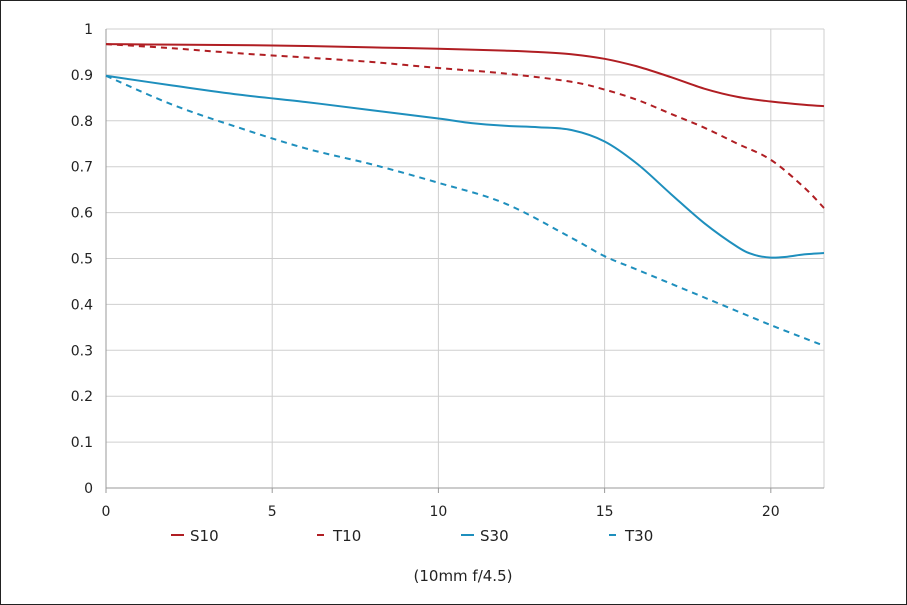 The image size is (907, 605). Describe the element at coordinates (82, 443) in the screenshot. I see `y-tick-label: 0.1` at that location.